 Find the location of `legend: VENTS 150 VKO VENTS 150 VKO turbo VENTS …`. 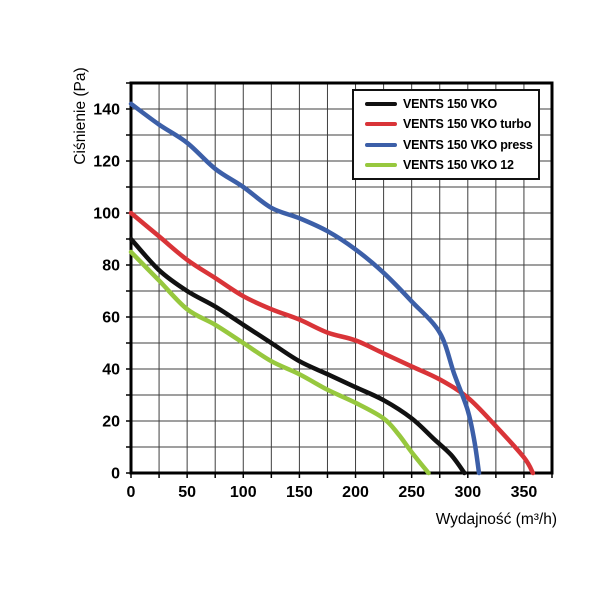

legend: VENTS 150 VKO VENTS 150 VKO turbo VENTS … is located at coordinates (446, 134).